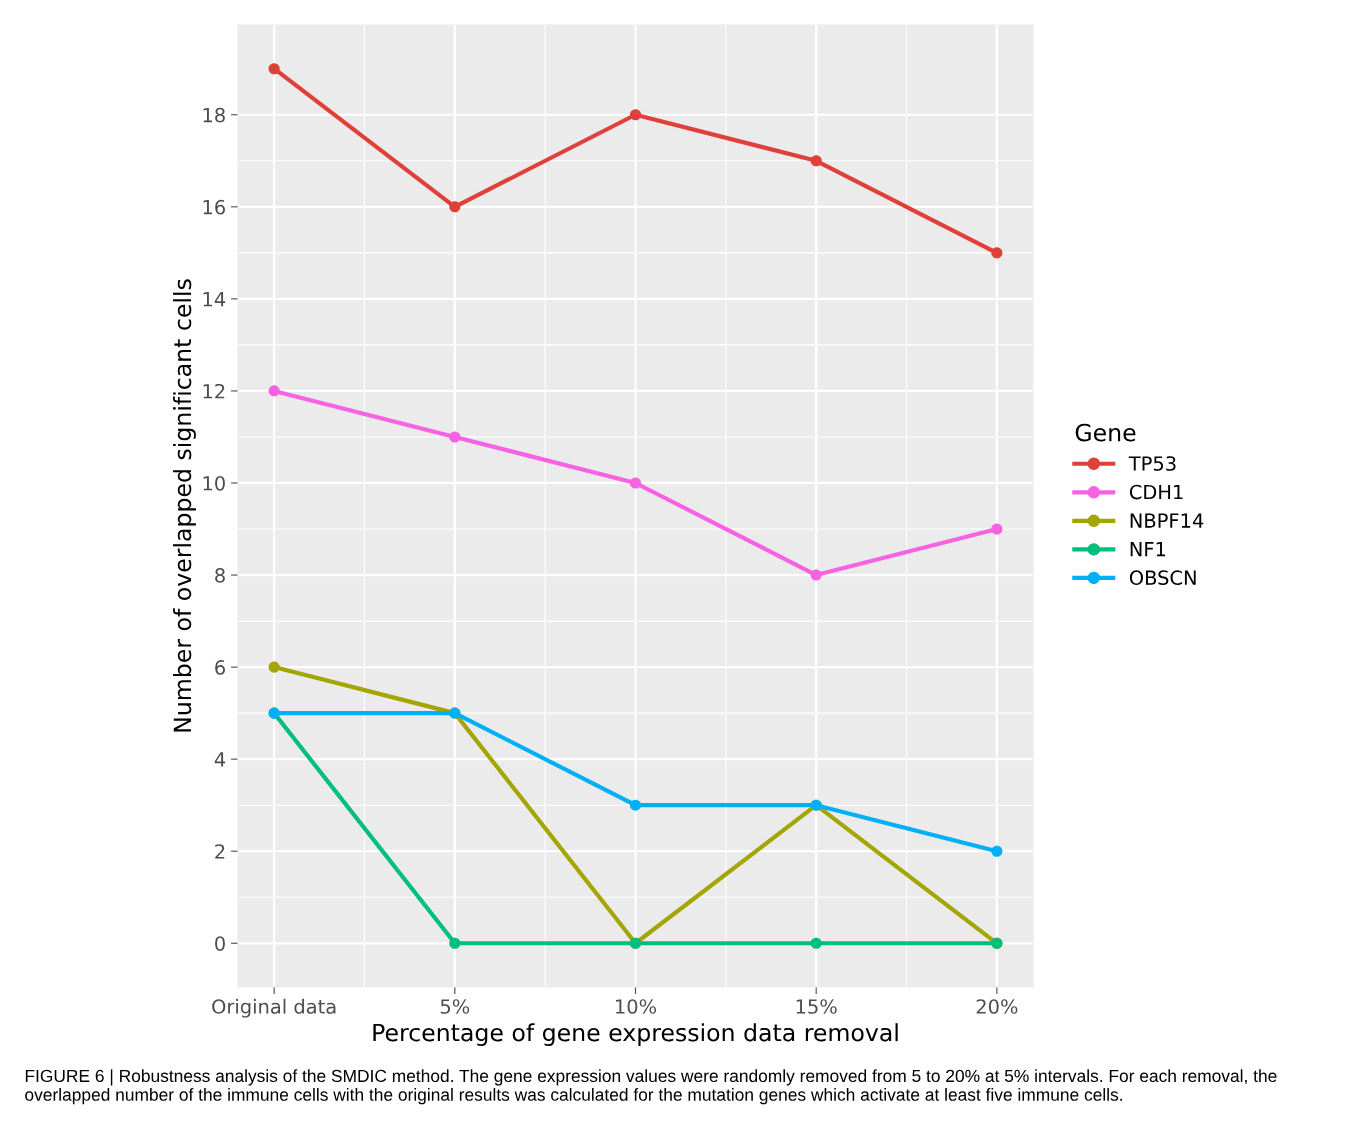 The width and height of the screenshot is (1358, 1138). Describe the element at coordinates (816, 1006) in the screenshot. I see `x-tick-label: 15%` at that location.